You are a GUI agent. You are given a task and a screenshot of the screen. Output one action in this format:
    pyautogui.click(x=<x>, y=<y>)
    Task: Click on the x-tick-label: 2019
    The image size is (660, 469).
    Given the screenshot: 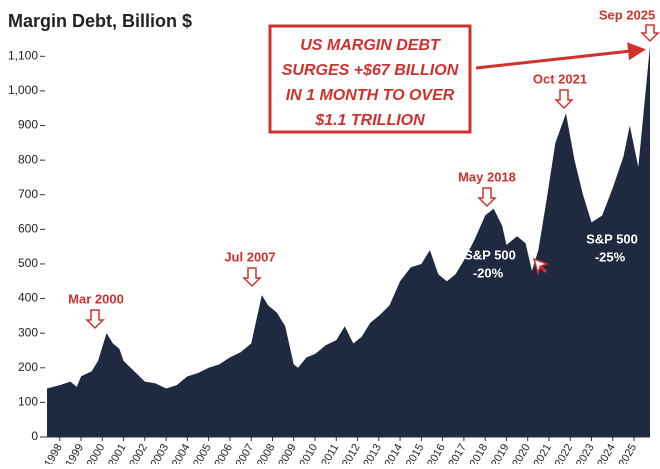 What is the action you would take?
    pyautogui.click(x=500, y=453)
    